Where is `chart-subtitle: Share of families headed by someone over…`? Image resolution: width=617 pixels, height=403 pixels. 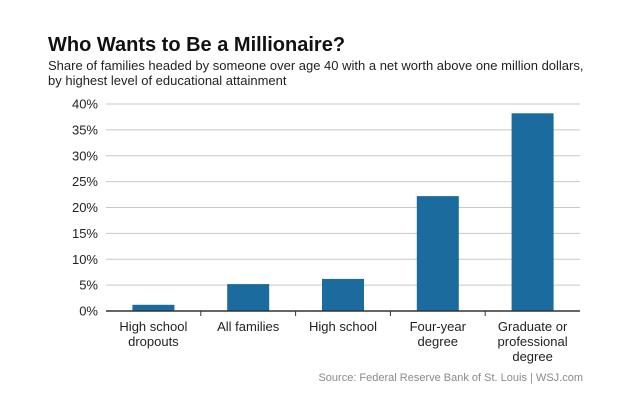 chart-subtitle: Share of families headed by someone over… is located at coordinates (316, 73).